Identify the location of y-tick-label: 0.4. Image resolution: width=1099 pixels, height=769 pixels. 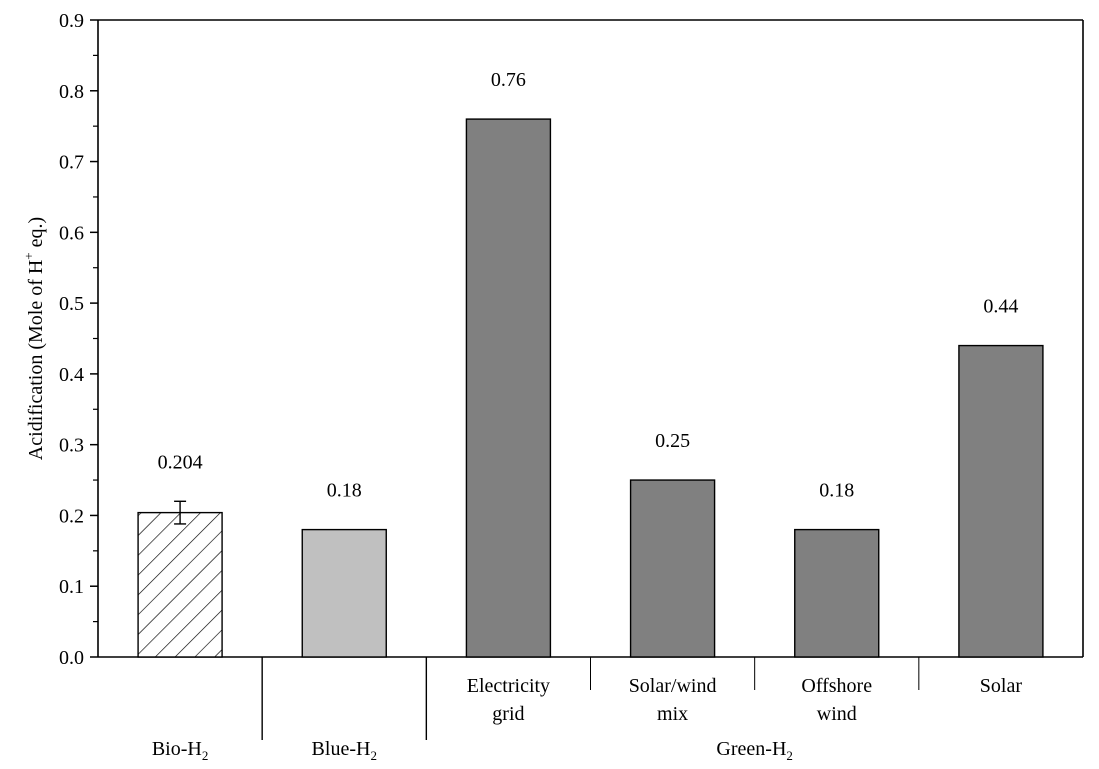
(71, 375).